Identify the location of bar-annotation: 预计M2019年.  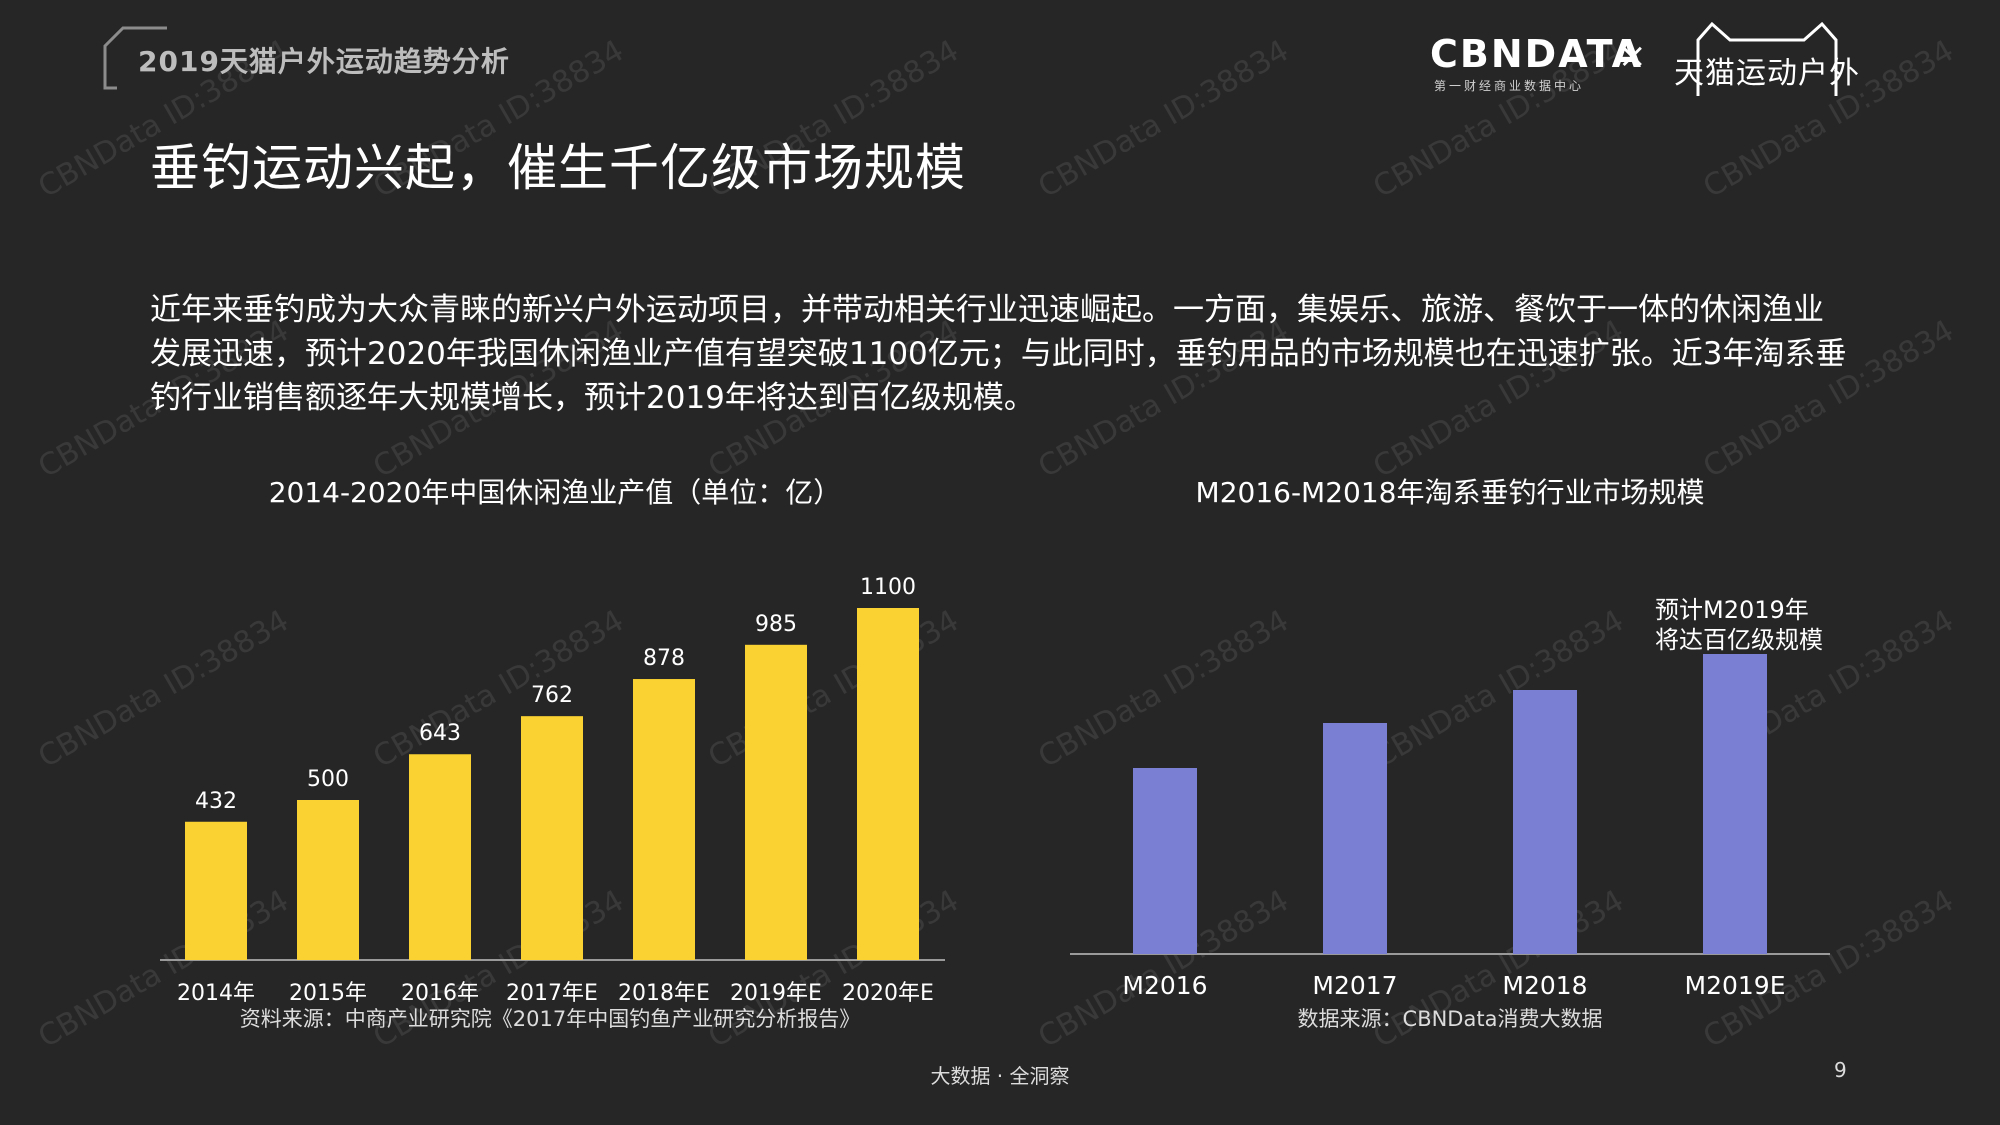
(1732, 610).